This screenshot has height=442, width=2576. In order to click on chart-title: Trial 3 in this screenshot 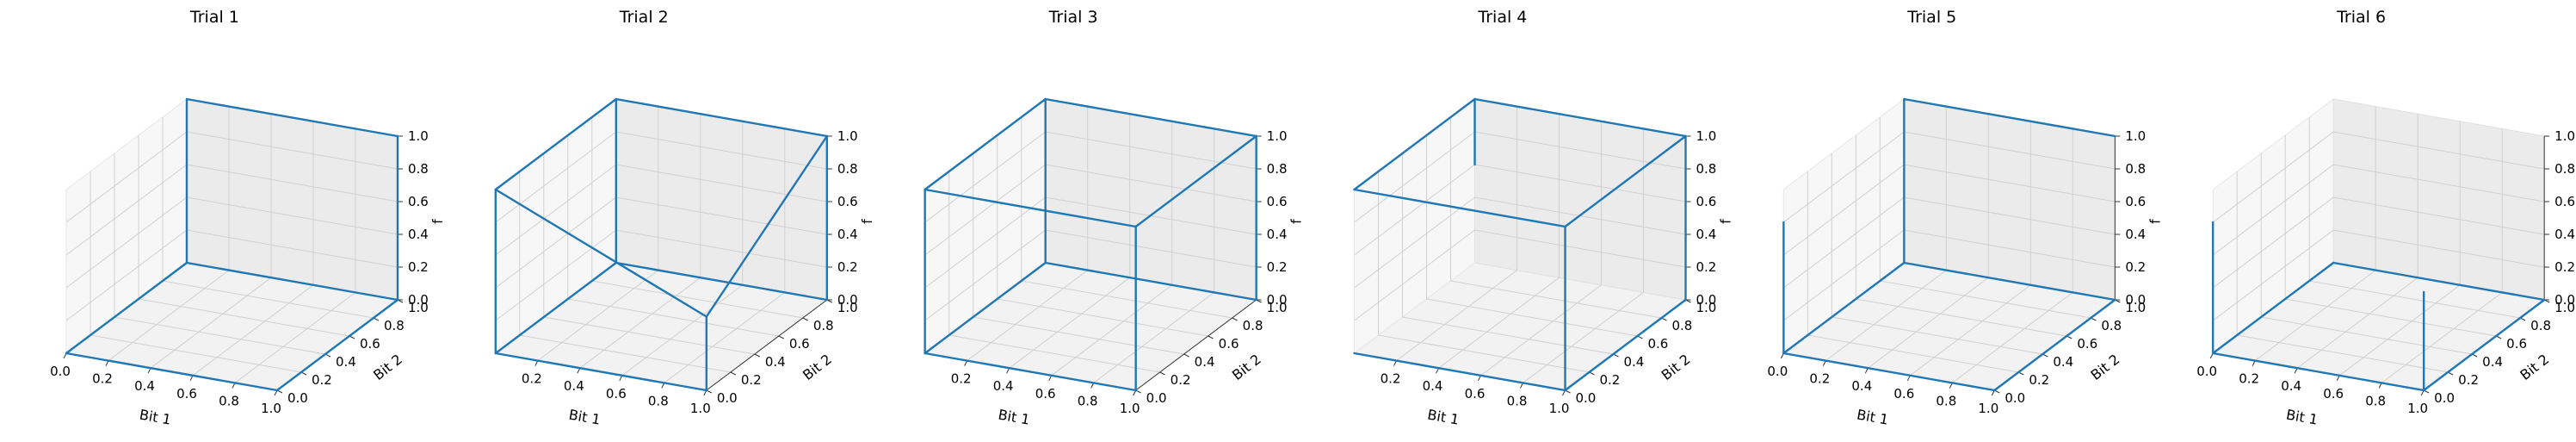, I will do `click(1073, 17)`.